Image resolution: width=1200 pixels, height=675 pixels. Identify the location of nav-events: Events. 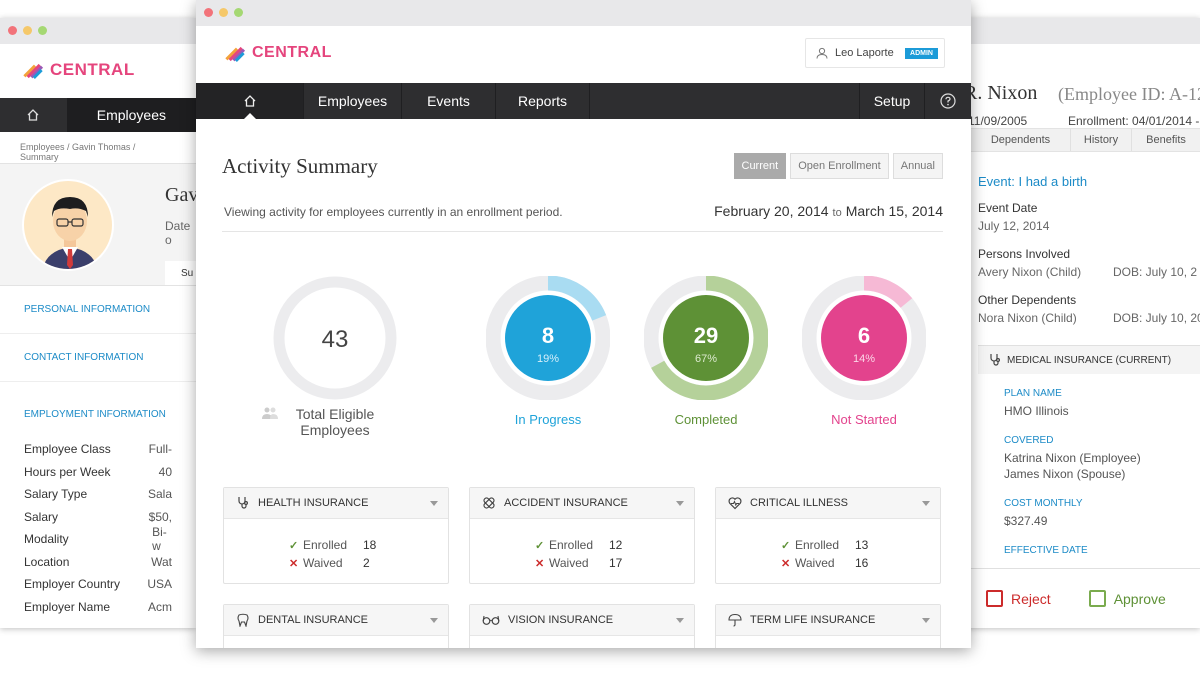
(449, 101).